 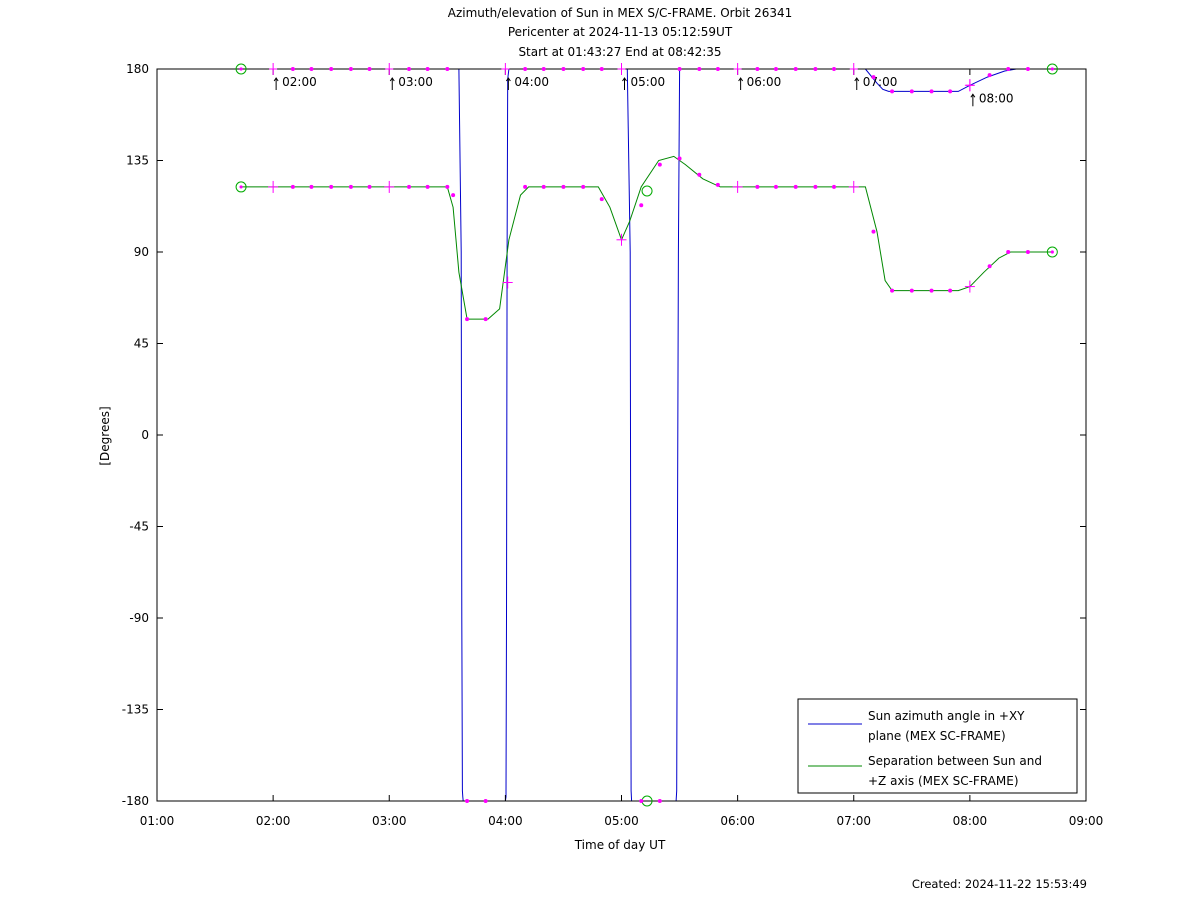 What do you see at coordinates (648, 82) in the screenshot?
I see `hour-tick-annotation-label: 05:00` at bounding box center [648, 82].